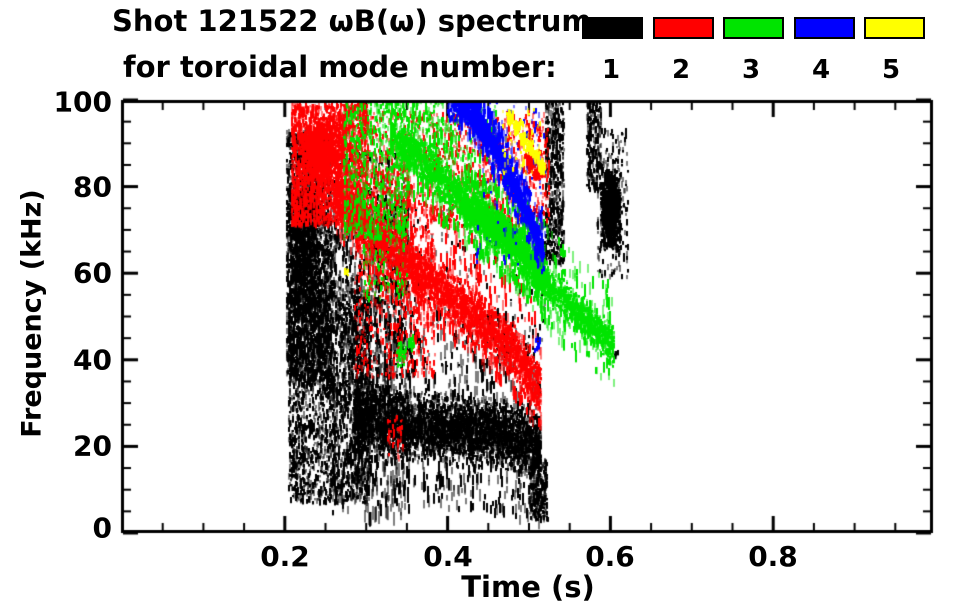  What do you see at coordinates (683, 28) in the screenshot?
I see `legend-swatch-mode2` at bounding box center [683, 28].